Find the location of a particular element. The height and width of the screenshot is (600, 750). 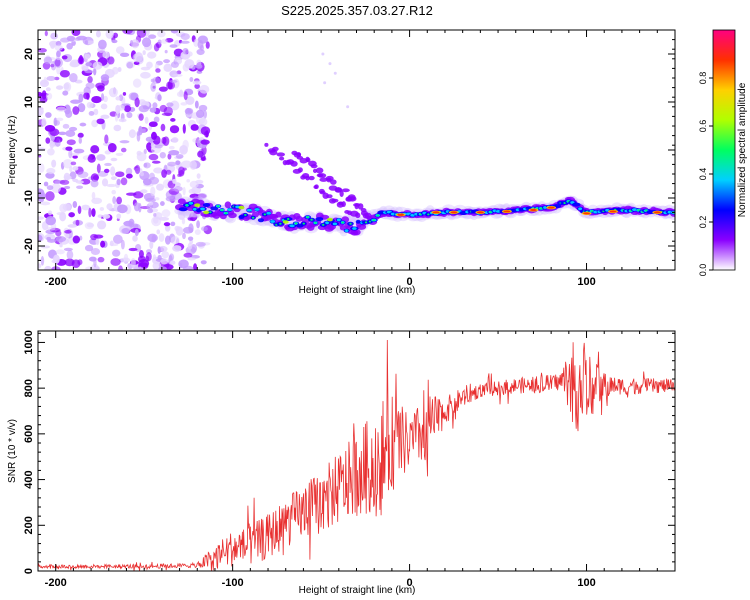

colorbar-tick-label: 0.4 is located at coordinates (703, 174).